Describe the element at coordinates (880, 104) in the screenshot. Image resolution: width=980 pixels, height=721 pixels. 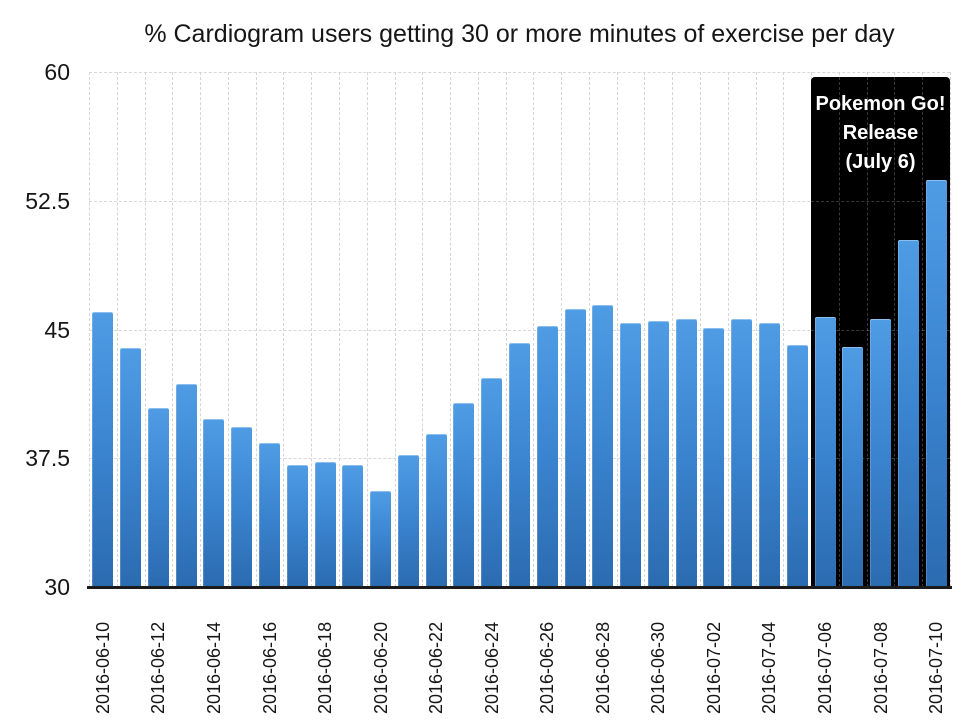
I see `annotation-line-1: Pokemon Go!` at that location.